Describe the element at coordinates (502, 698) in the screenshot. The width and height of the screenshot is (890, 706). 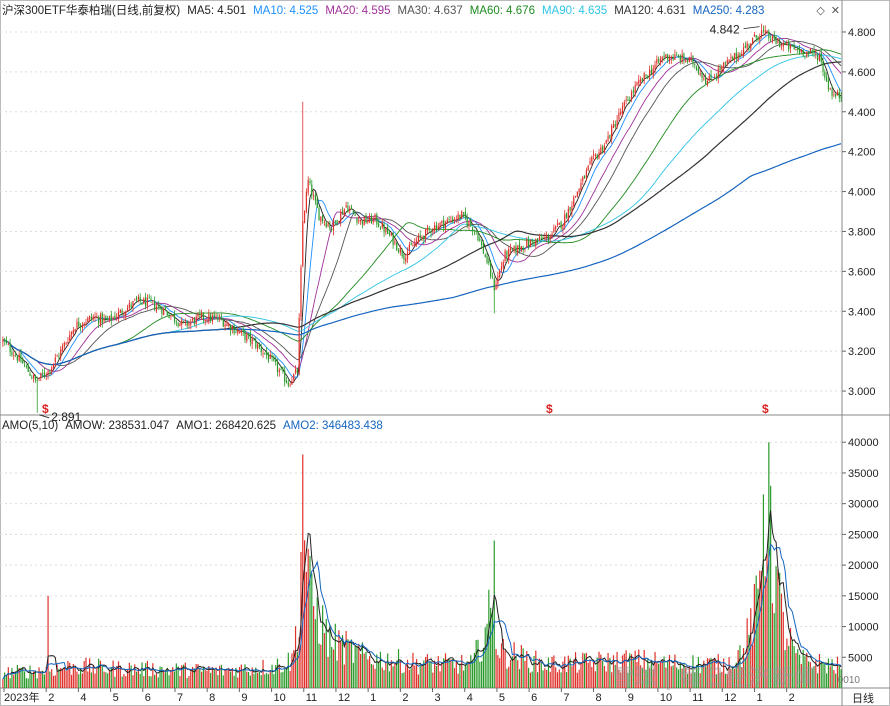
I see `x-tick-label: 5` at that location.